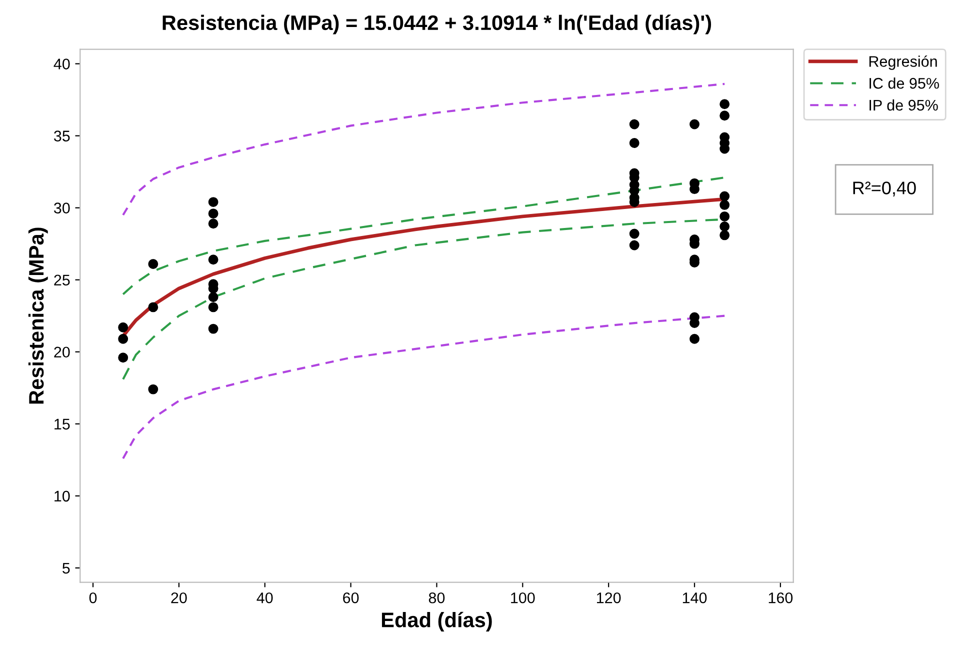 The image size is (977, 658). I want to click on x-tick-label: 60, so click(351, 598).